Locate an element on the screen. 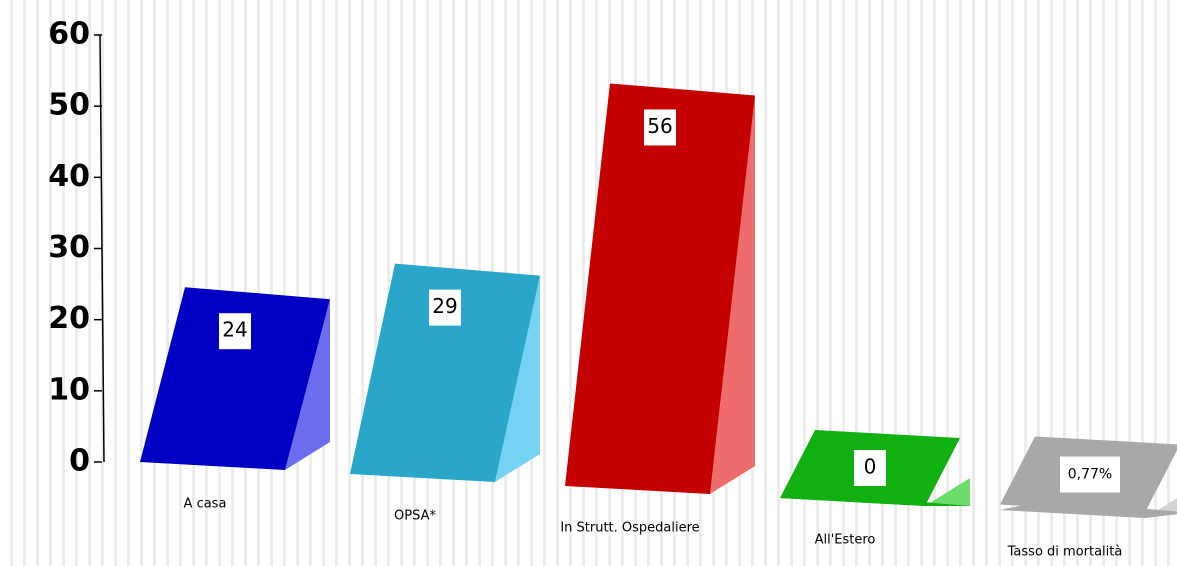 The height and width of the screenshot is (566, 1177). value-label: 0,77% is located at coordinates (1090, 475).